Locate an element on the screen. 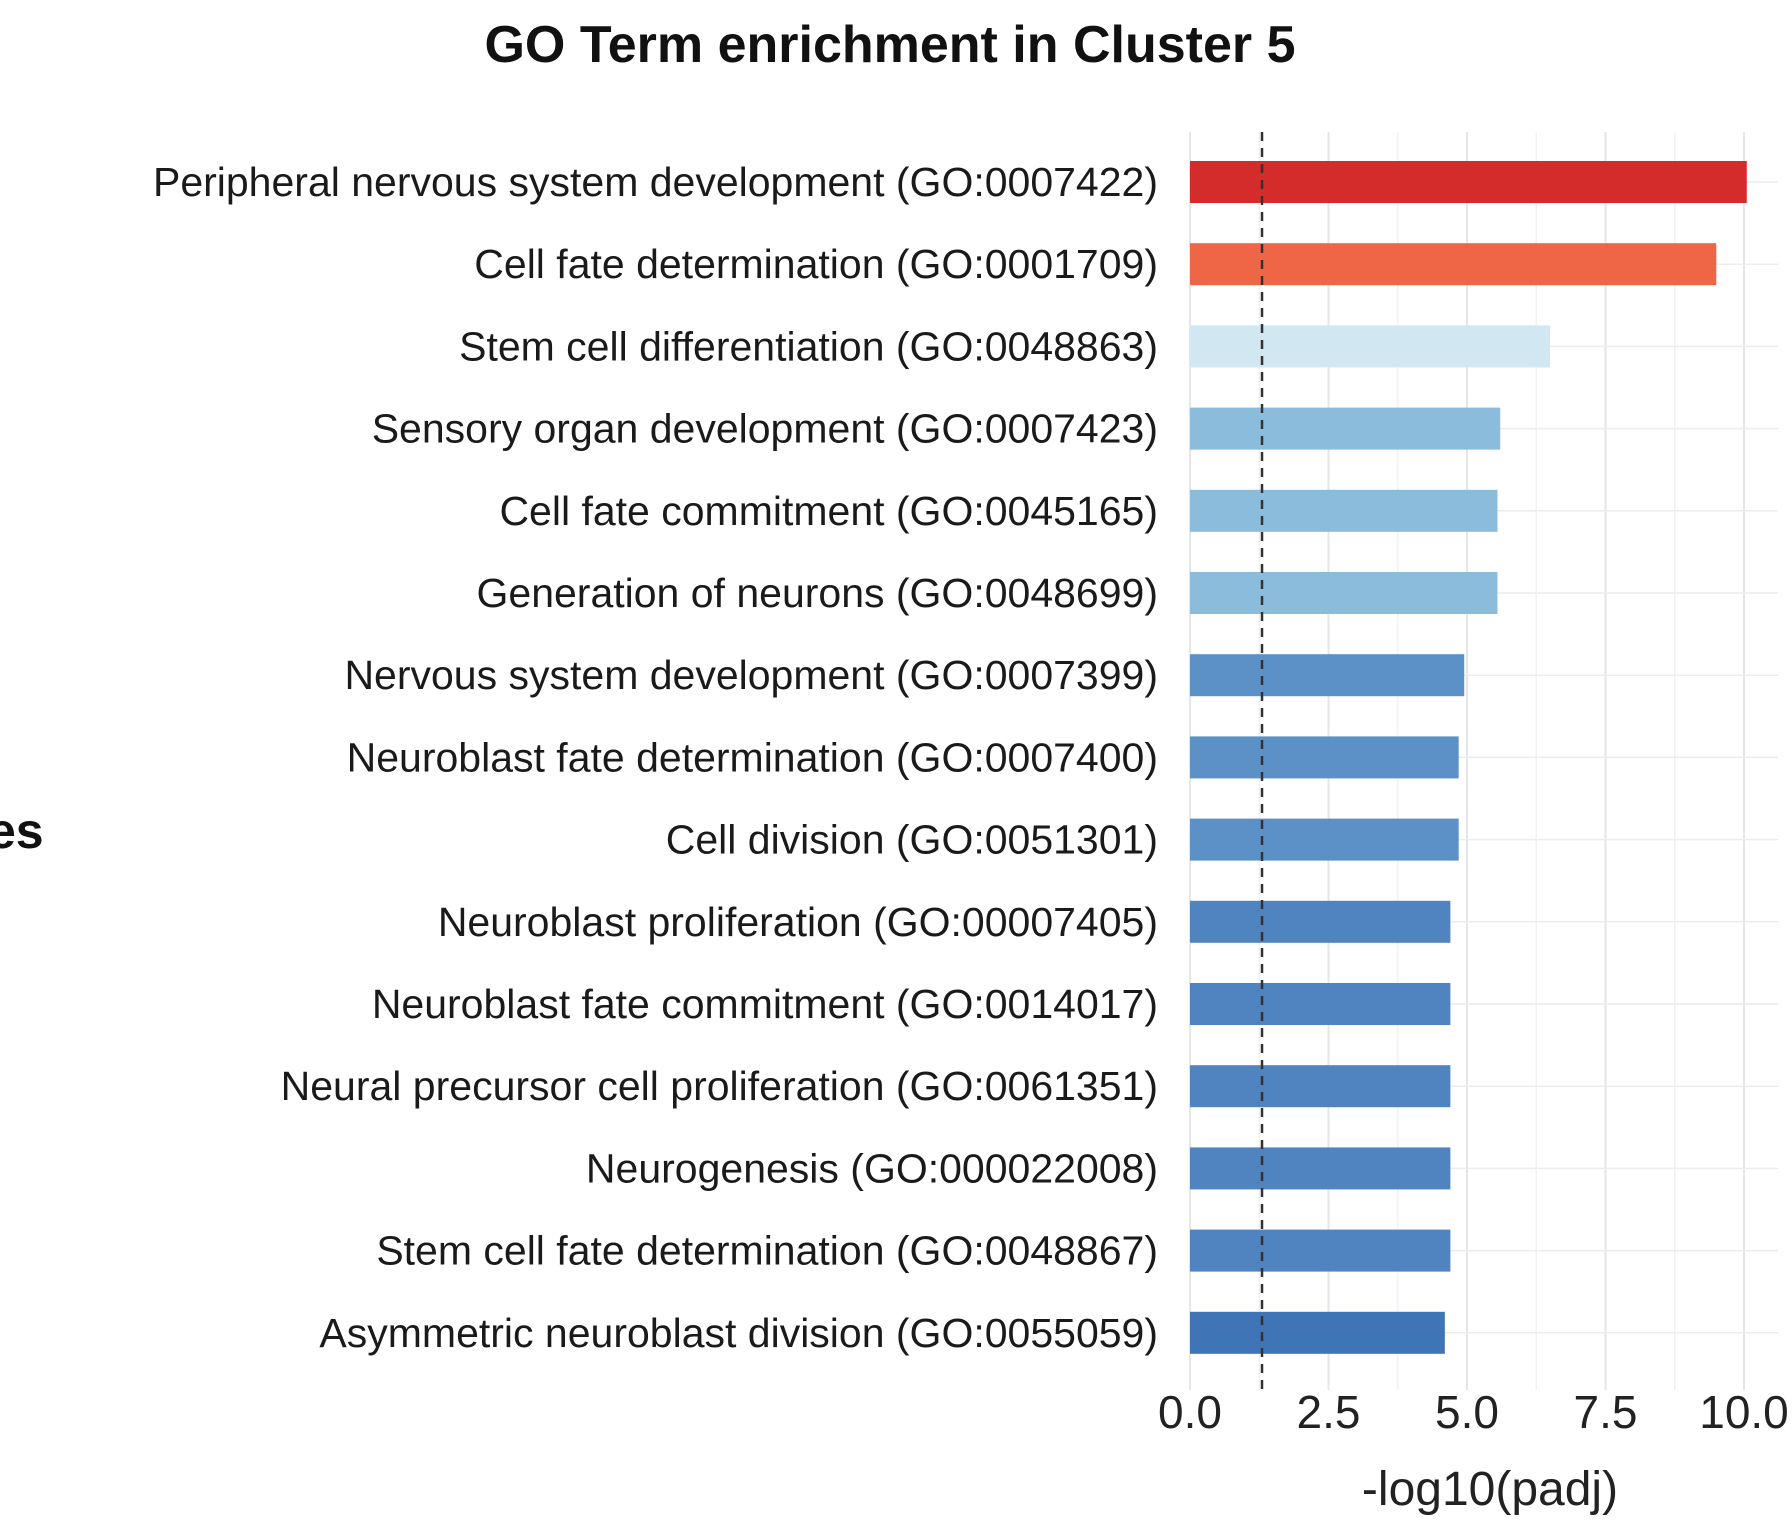  chart-title: GO Term enrichment in Cluster 5 is located at coordinates (889, 45).